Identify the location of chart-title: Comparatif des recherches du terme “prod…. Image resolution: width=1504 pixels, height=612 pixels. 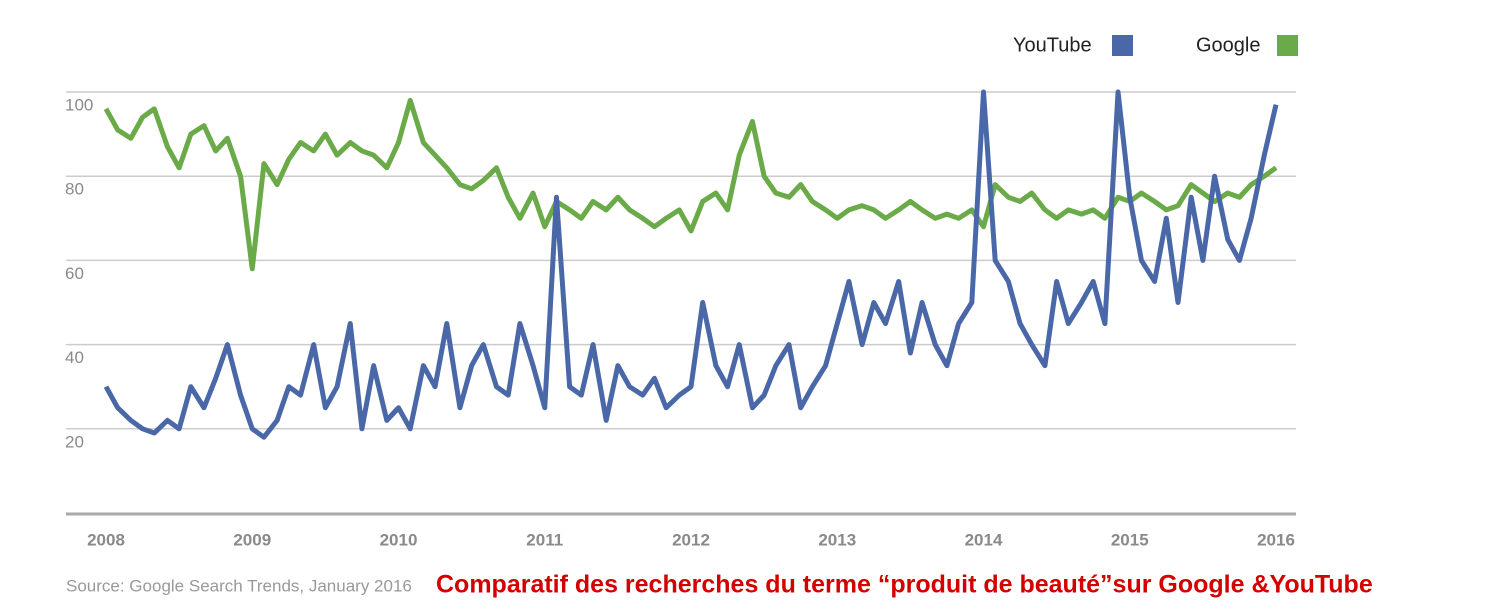
(904, 585).